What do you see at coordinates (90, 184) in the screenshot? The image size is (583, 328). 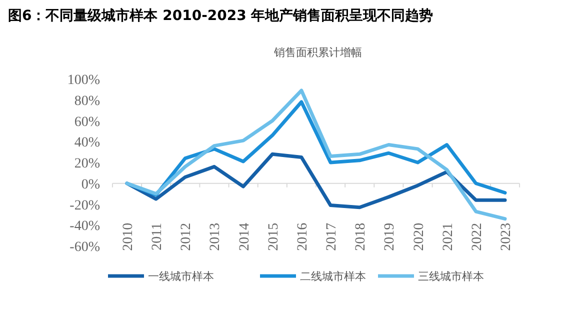 I see `y-tick-label: 0%` at bounding box center [90, 184].